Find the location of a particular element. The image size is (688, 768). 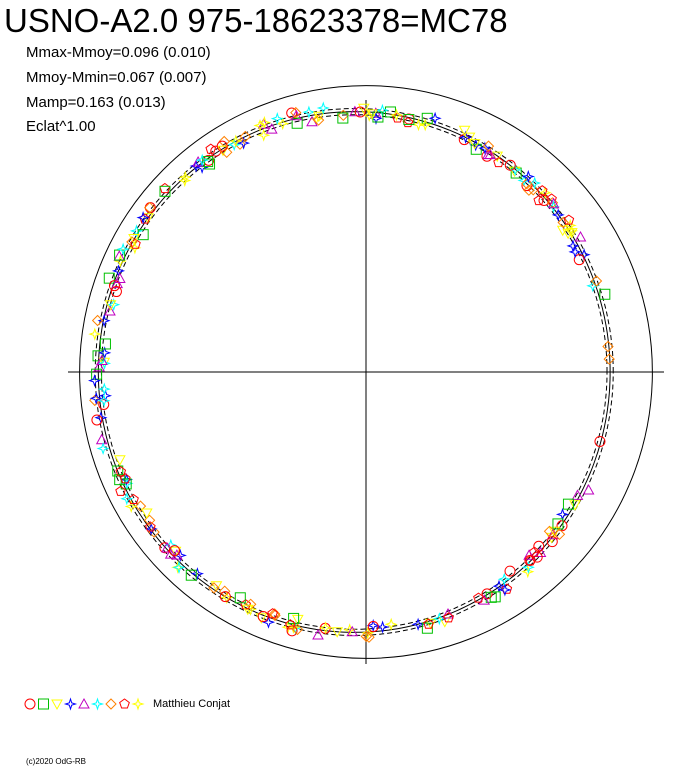

legend-markers is located at coordinates (84, 704).